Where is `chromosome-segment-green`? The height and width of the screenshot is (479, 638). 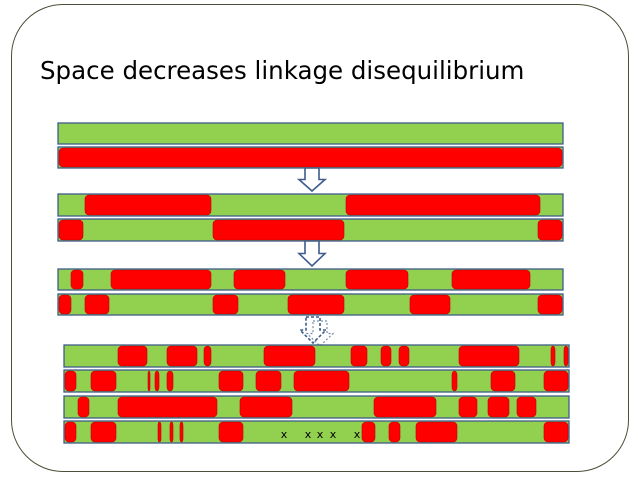 chromosome-segment-green is located at coordinates (310, 133).